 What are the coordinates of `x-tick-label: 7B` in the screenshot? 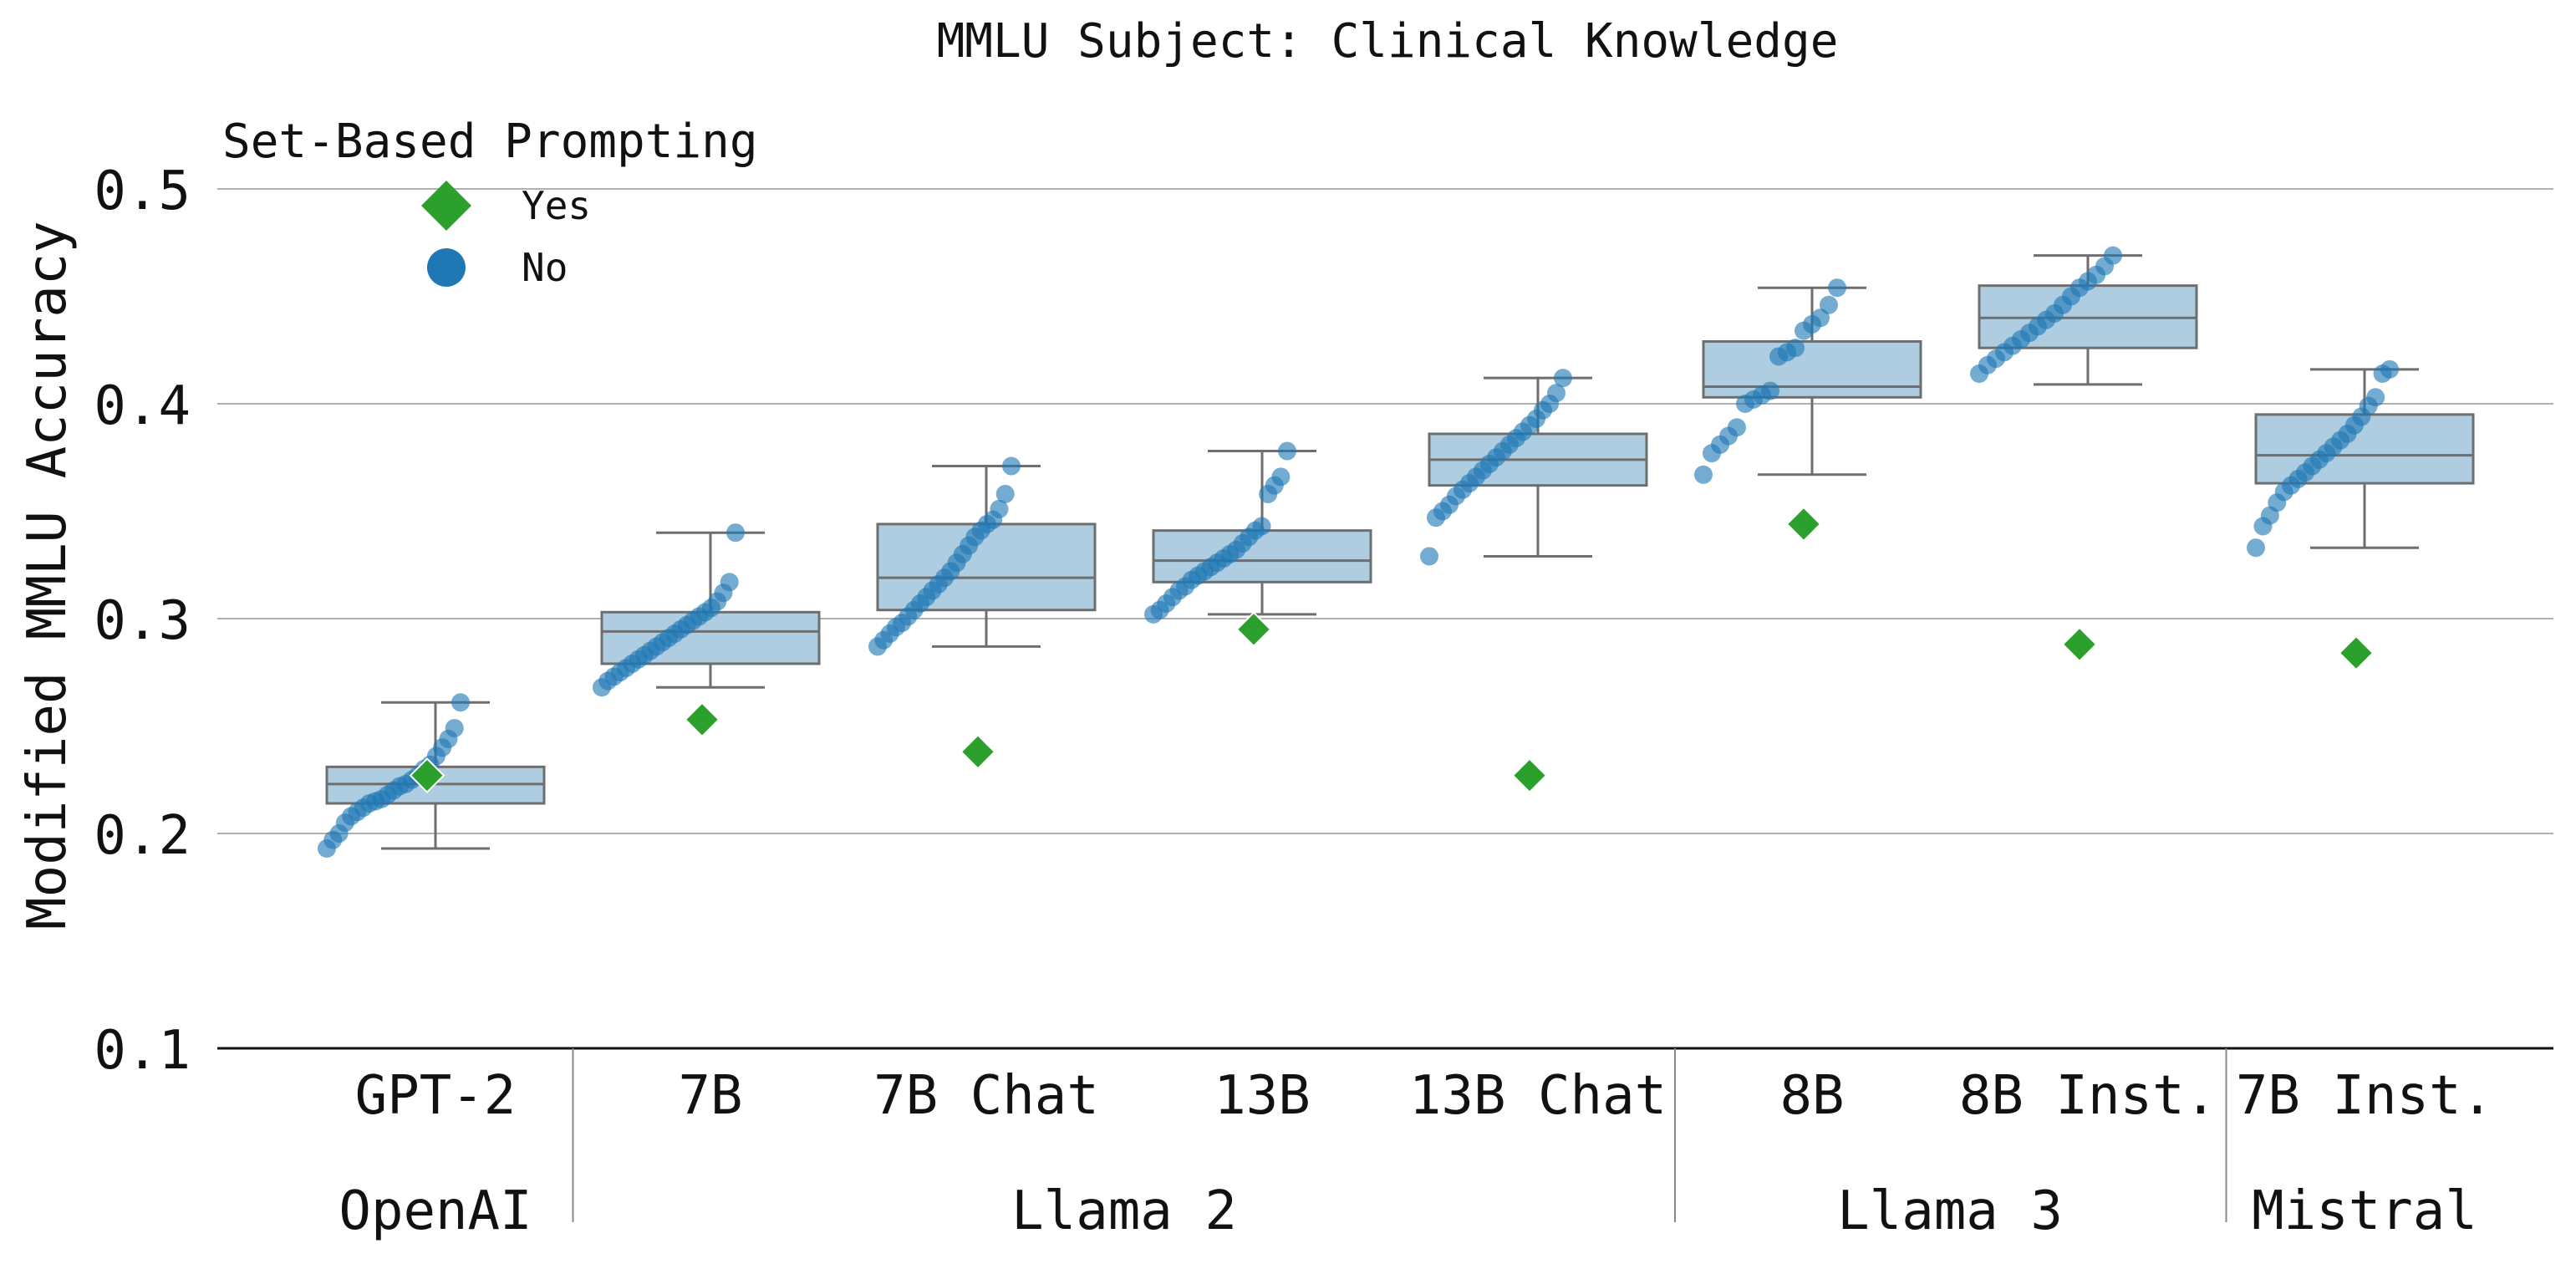 It's located at (710, 1096).